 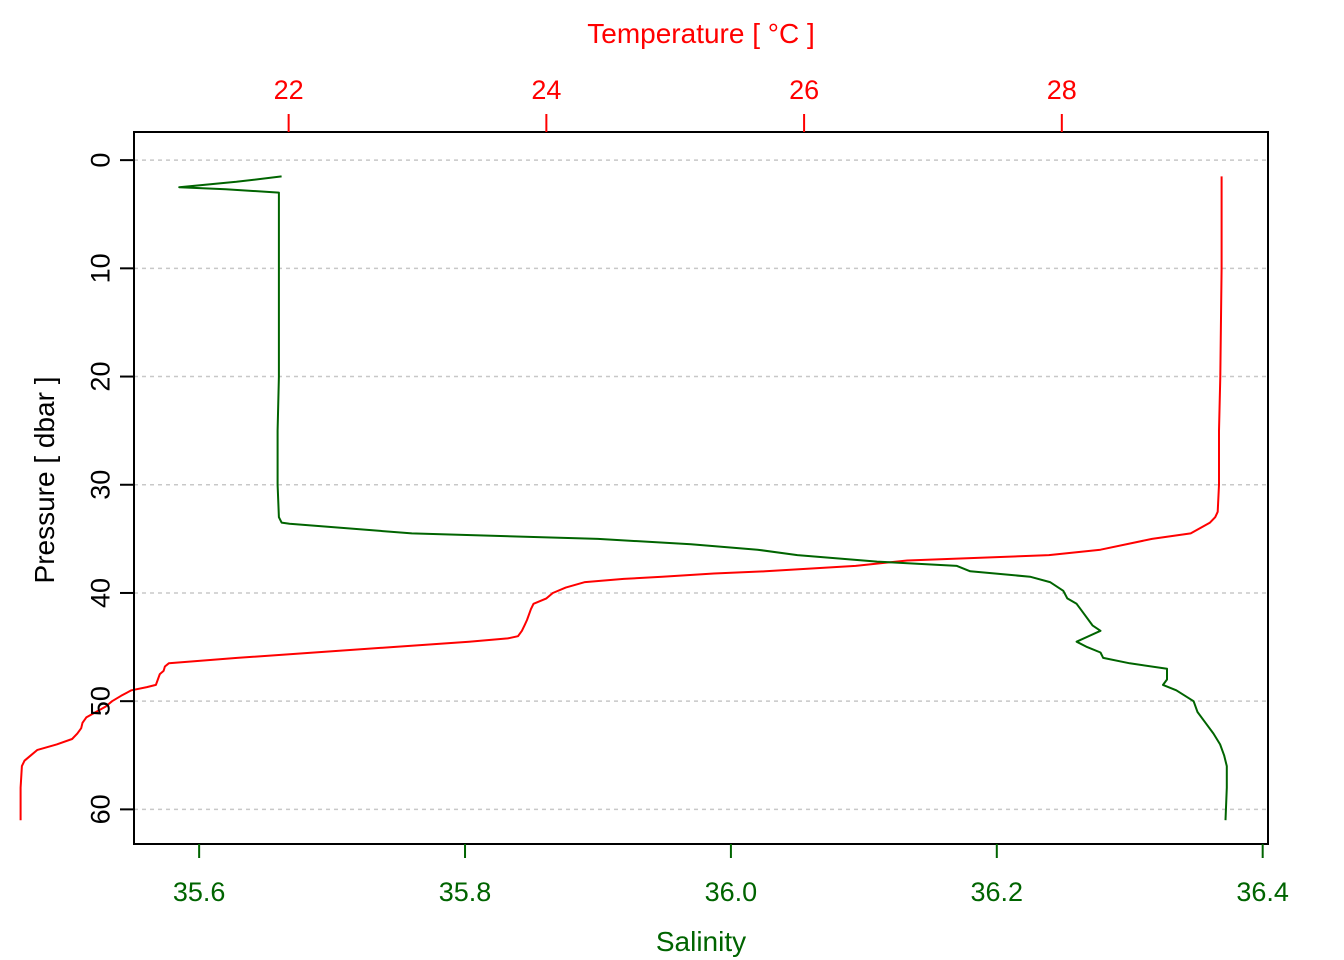 What do you see at coordinates (465, 892) in the screenshot?
I see `bottom-tick-label: 35.8` at bounding box center [465, 892].